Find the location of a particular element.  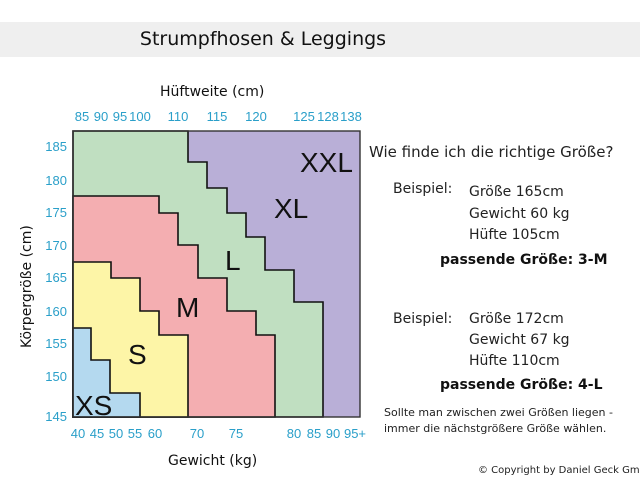

bottom-axis-tick: 75 is located at coordinates (236, 433).